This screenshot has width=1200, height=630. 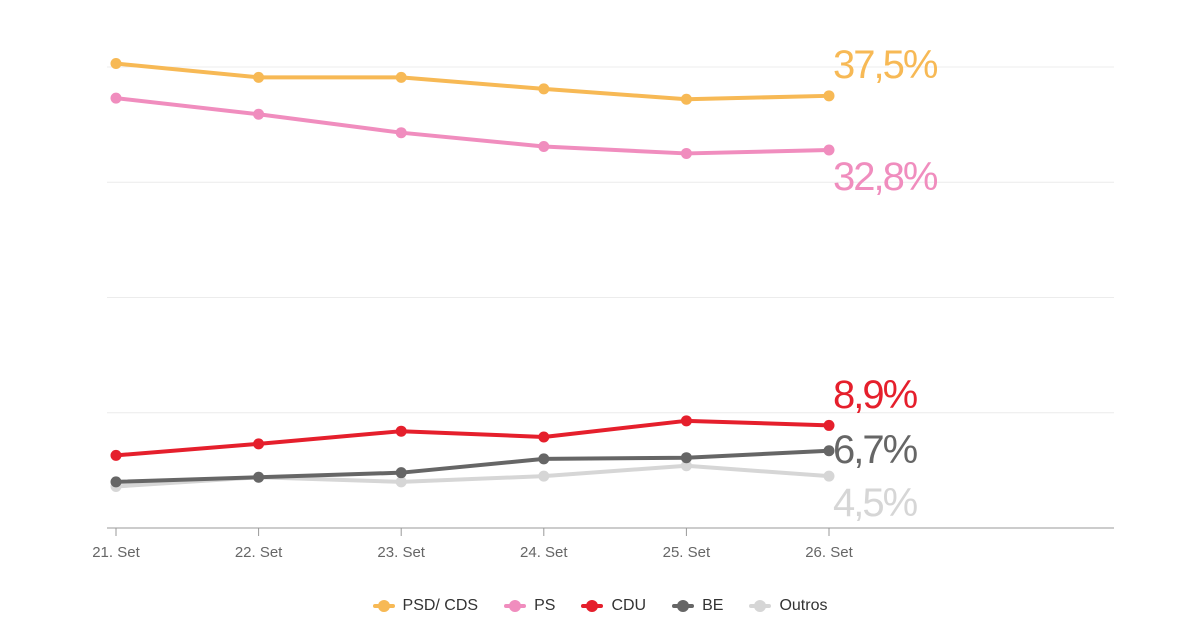 I want to click on series-be, so click(x=472, y=466).